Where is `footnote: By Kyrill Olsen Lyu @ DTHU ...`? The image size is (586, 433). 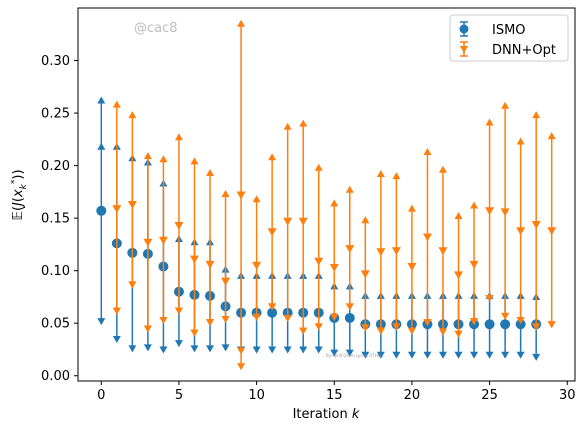
footnote: By Kyrill Olsen Lyu @ DTHU ... is located at coordinates (356, 355).